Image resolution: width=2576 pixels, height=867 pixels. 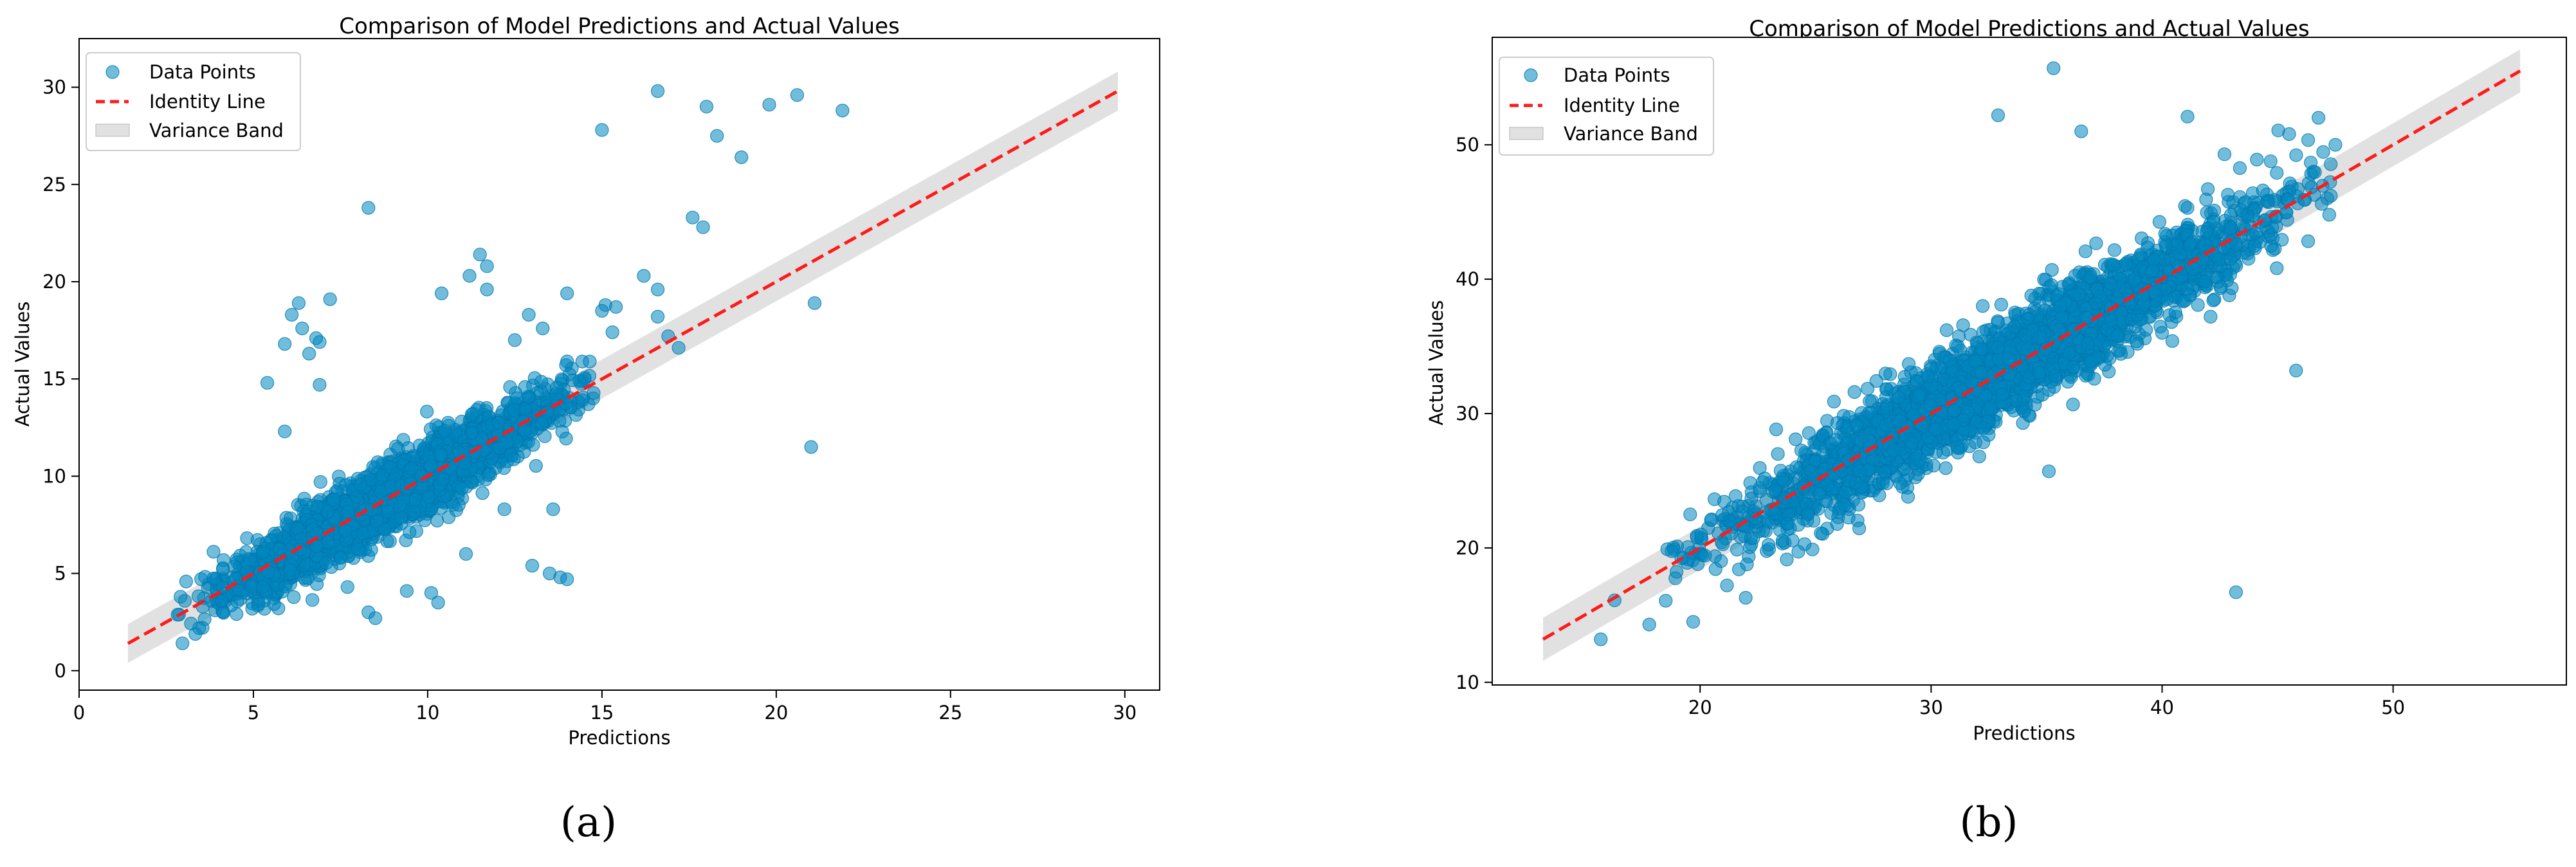 I want to click on x-tick-label: 0, so click(x=79, y=713).